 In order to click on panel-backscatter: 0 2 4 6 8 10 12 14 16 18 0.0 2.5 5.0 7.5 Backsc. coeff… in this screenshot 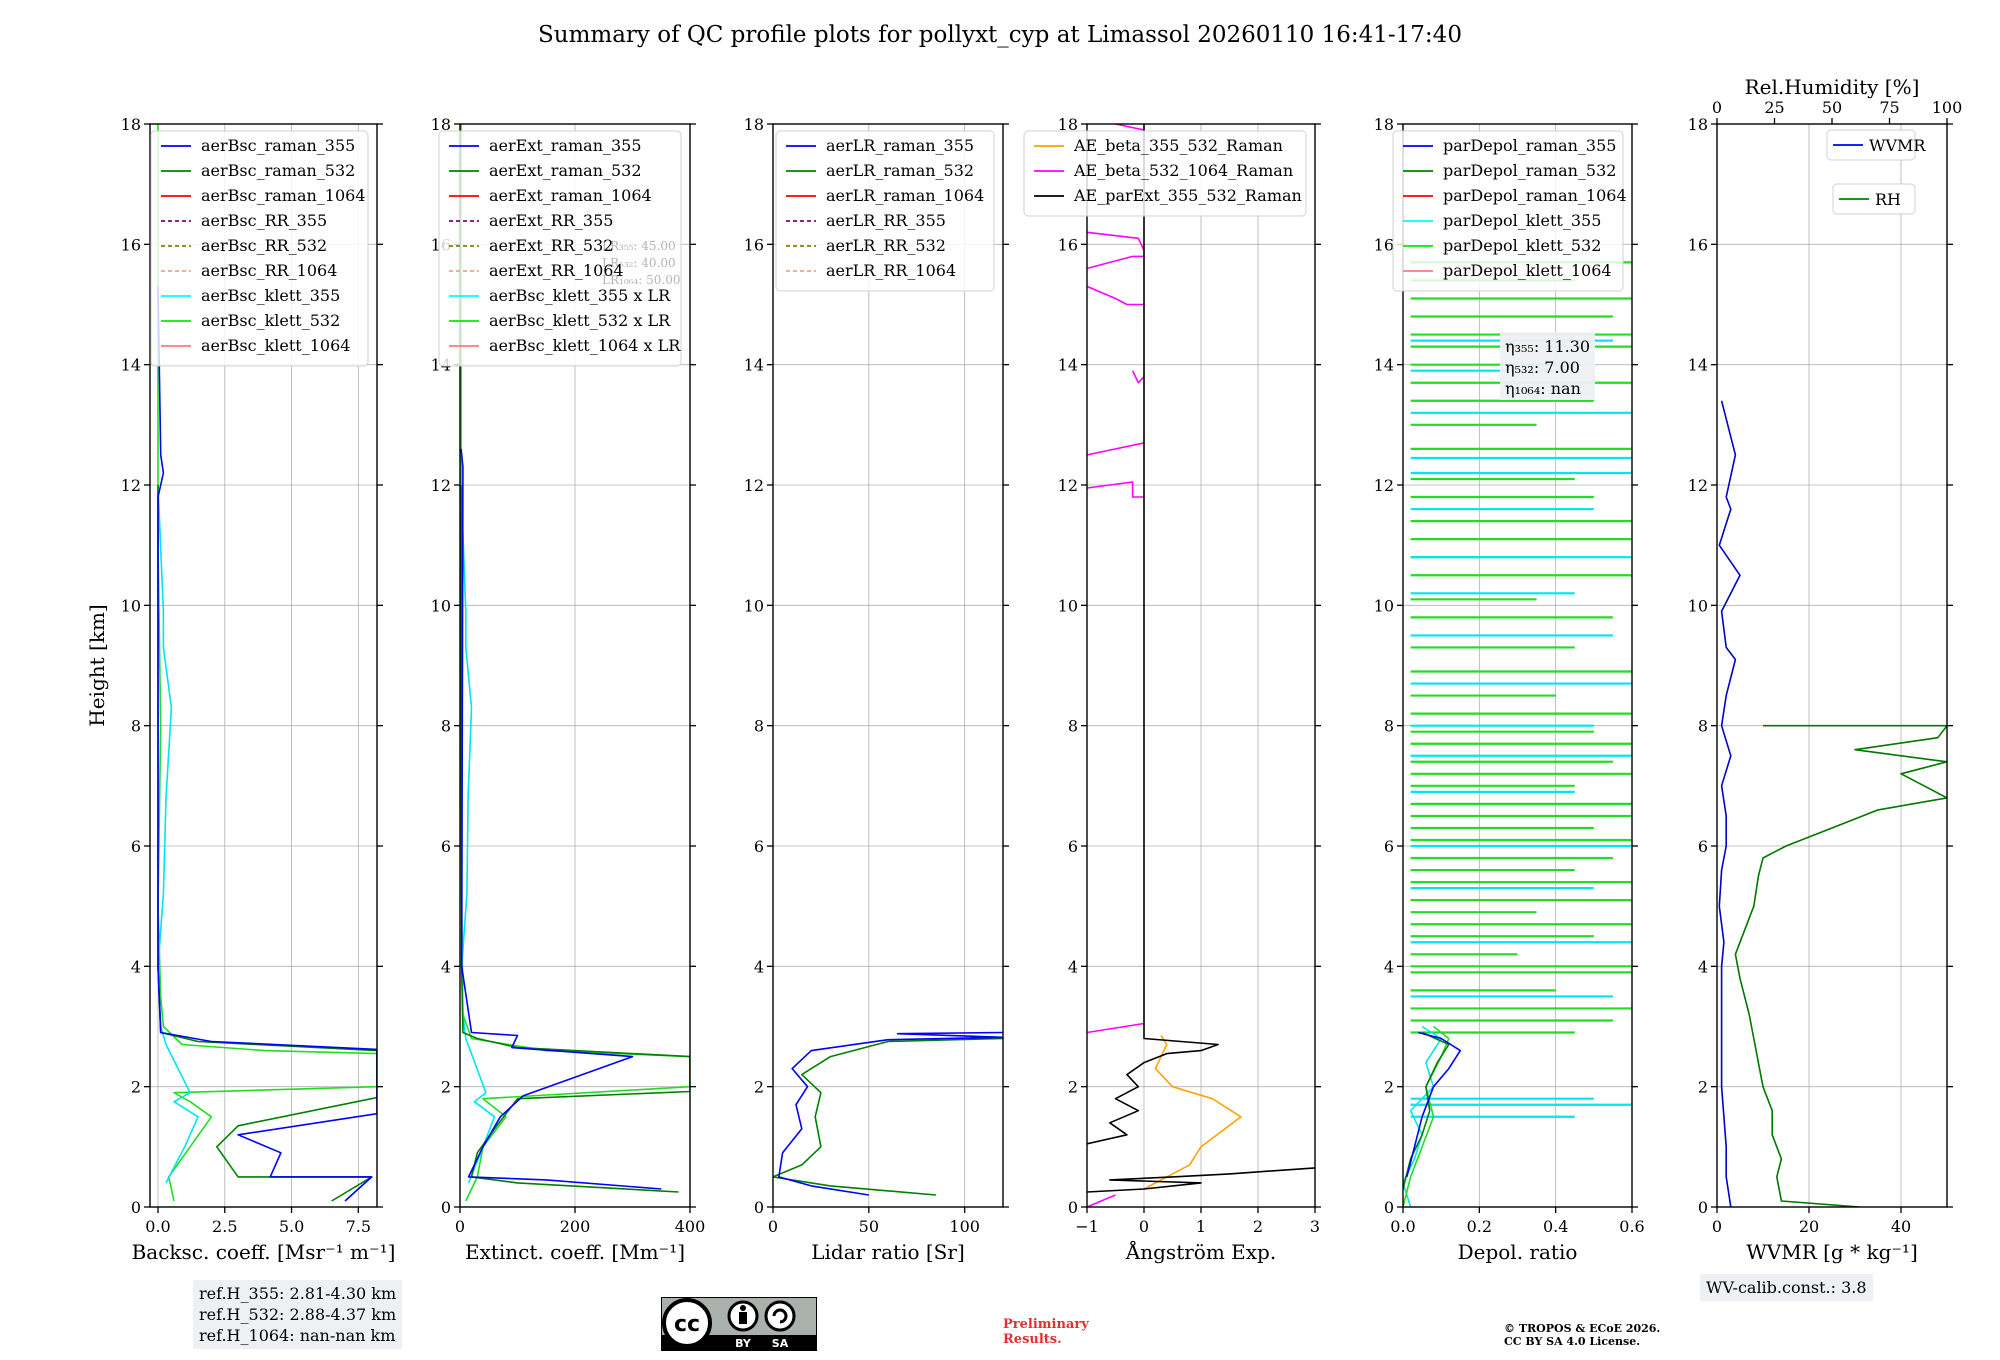, I will do `click(240, 689)`.